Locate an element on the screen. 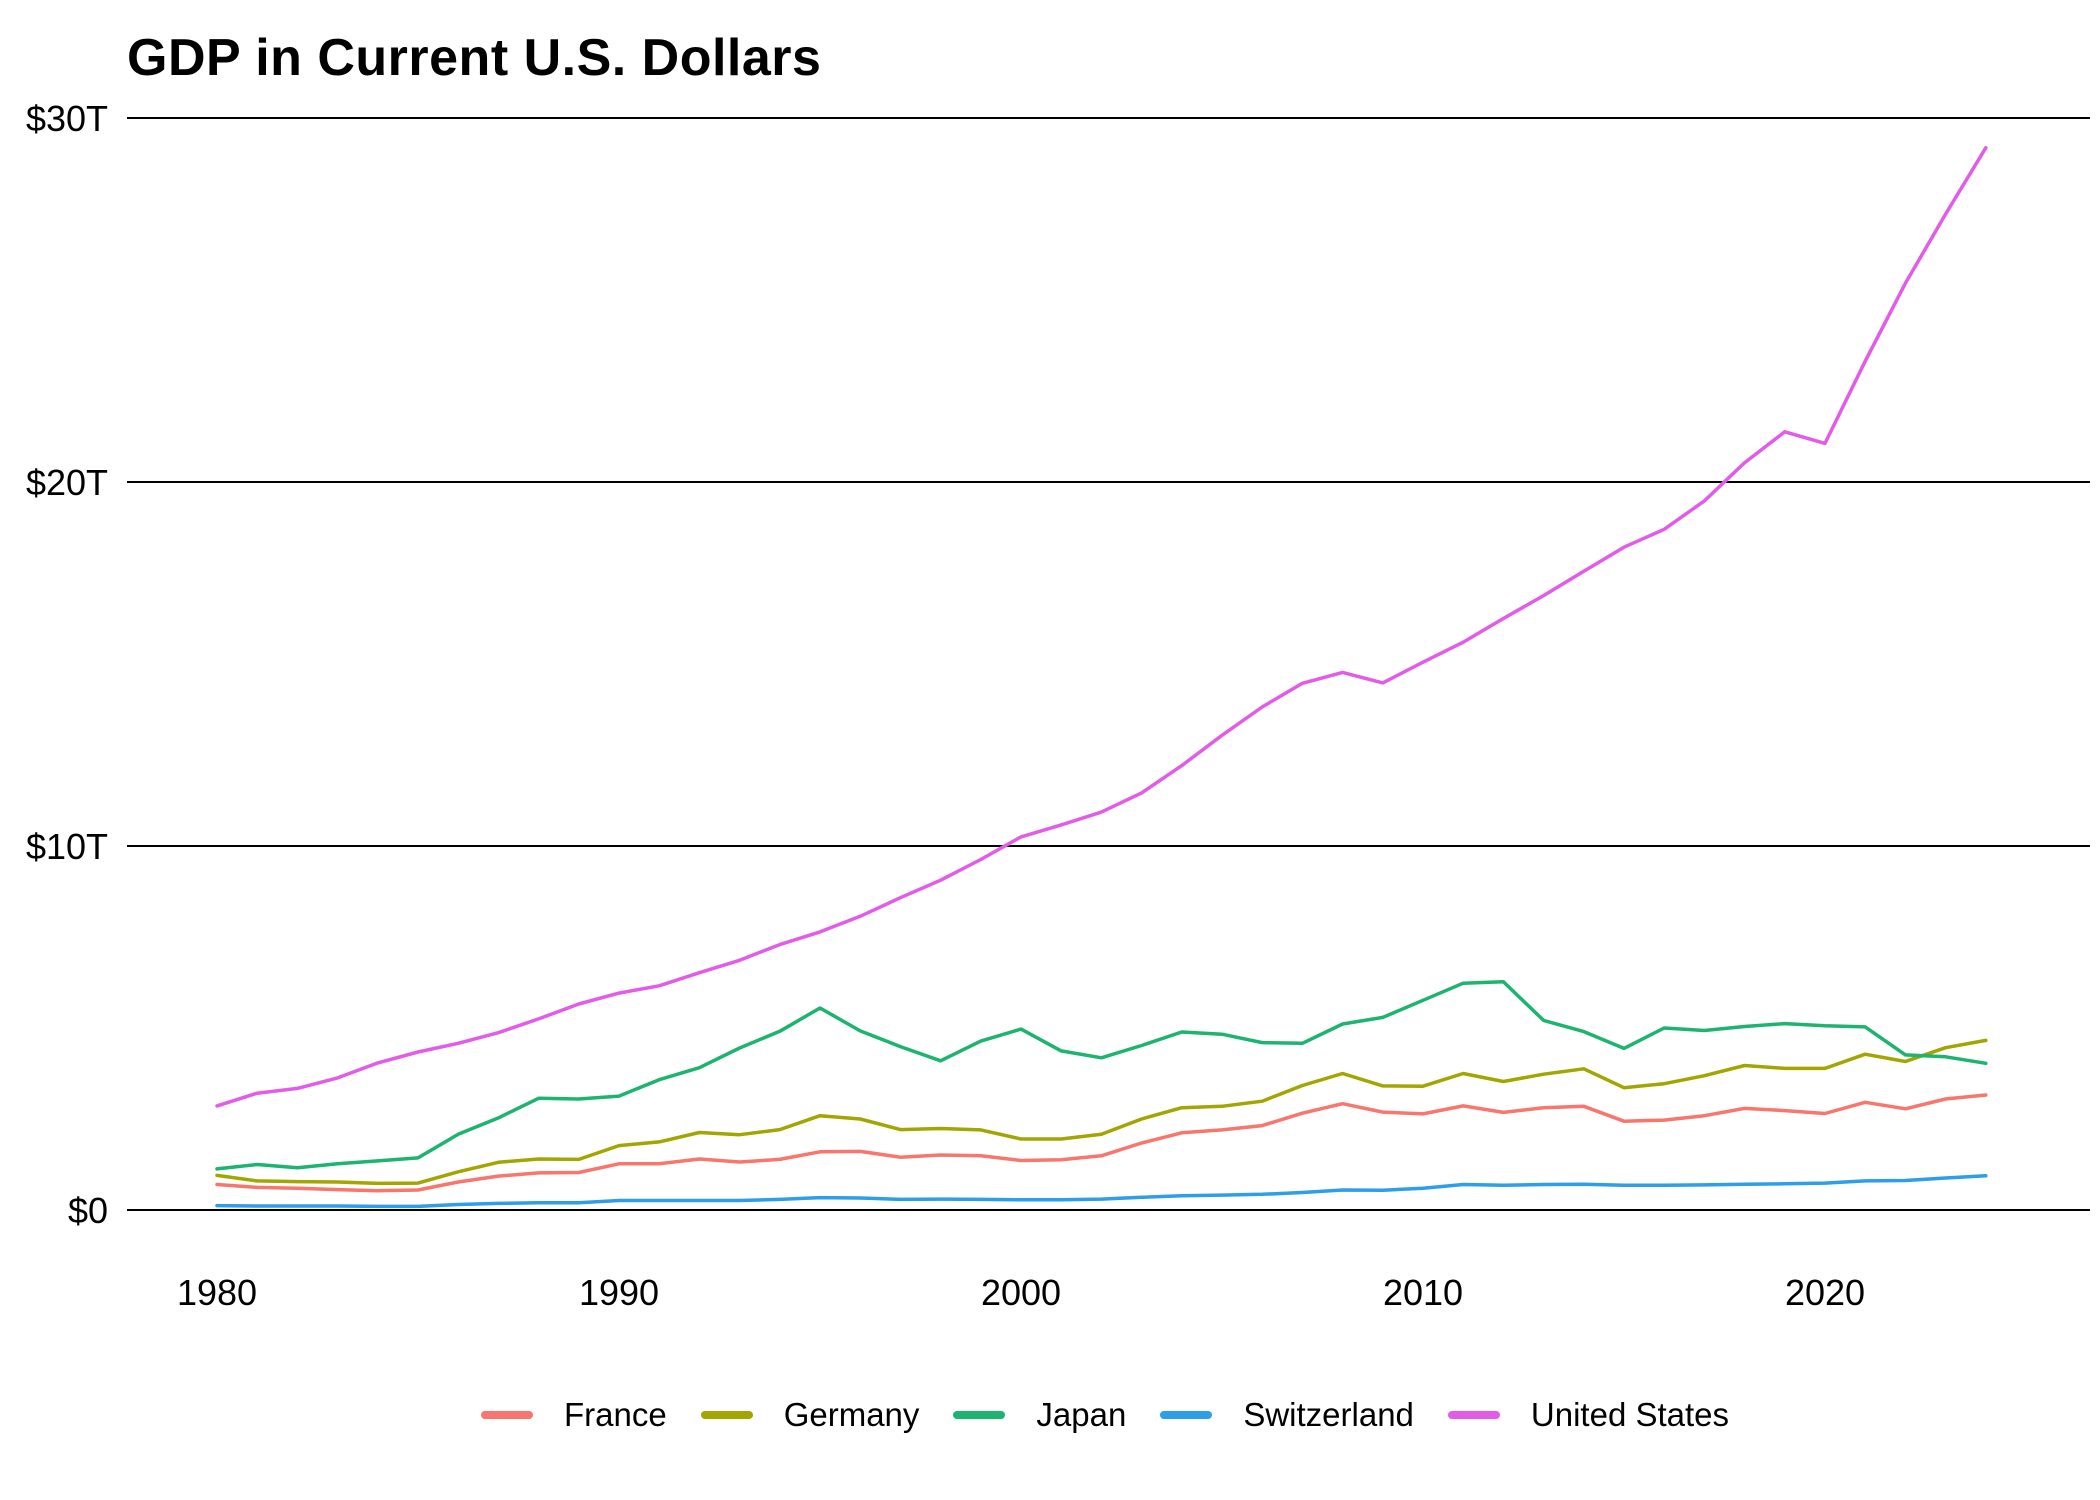 The height and width of the screenshot is (1500, 2100). legend-label-united-states: United States is located at coordinates (1630, 1414).